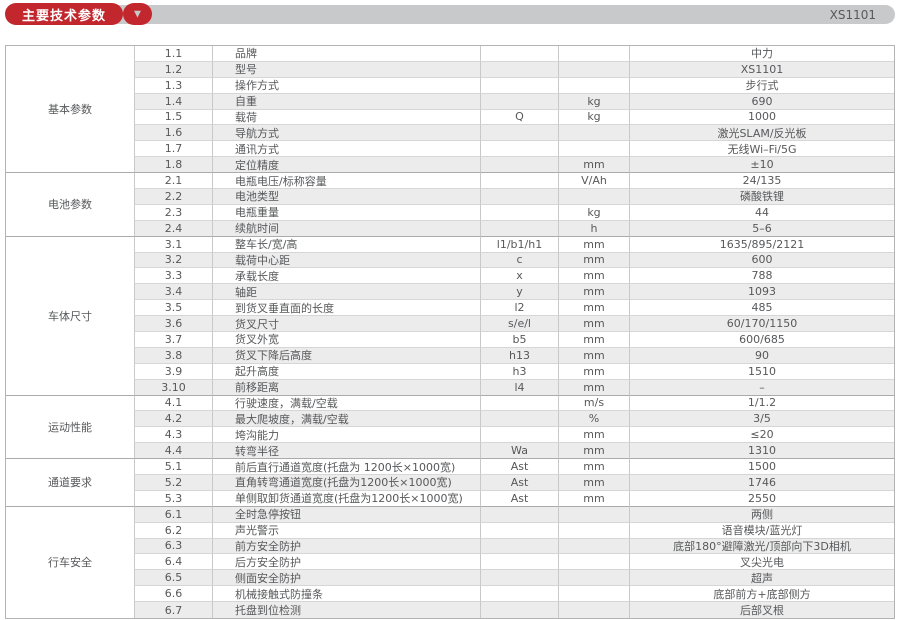 This screenshot has width=900, height=620. I want to click on param-unit: kg, so click(593, 101).